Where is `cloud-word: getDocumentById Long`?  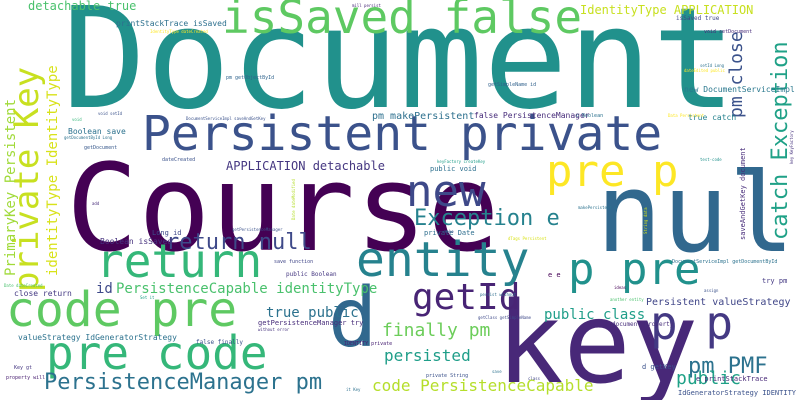
cloud-word: getDocumentById Long is located at coordinates (88, 138).